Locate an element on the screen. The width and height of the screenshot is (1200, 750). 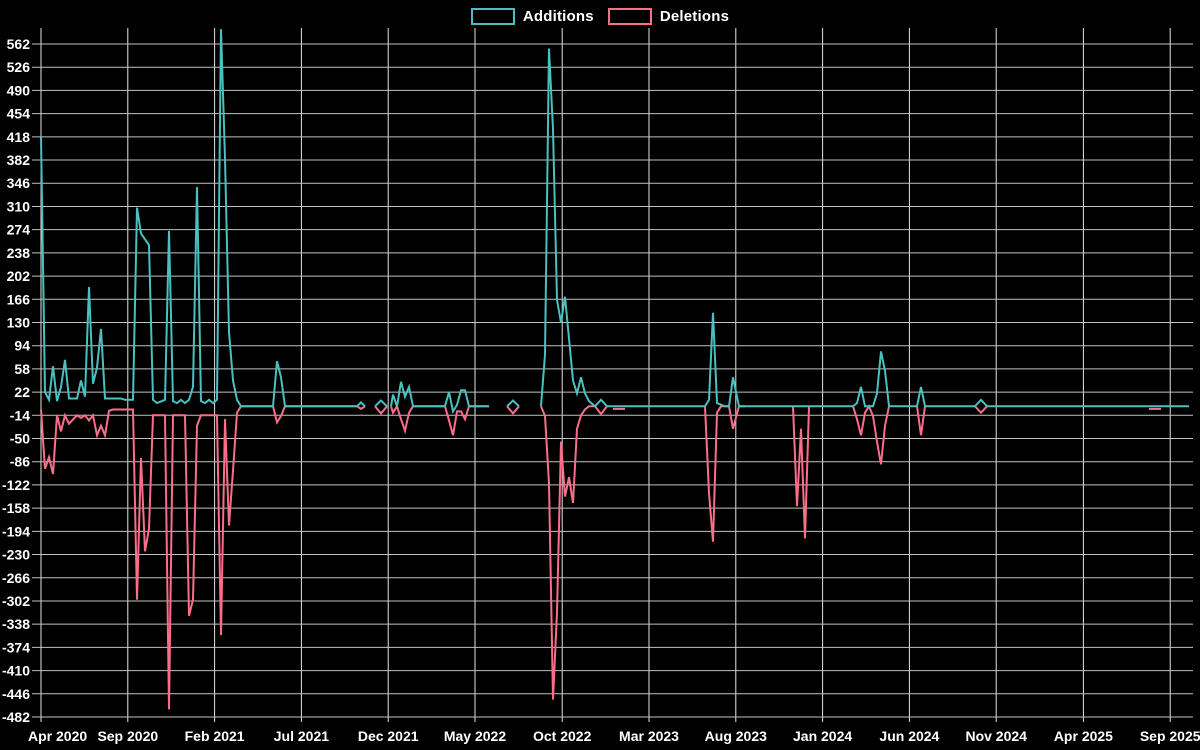
x-axis-tick-label: Jul 2021 is located at coordinates (301, 736).